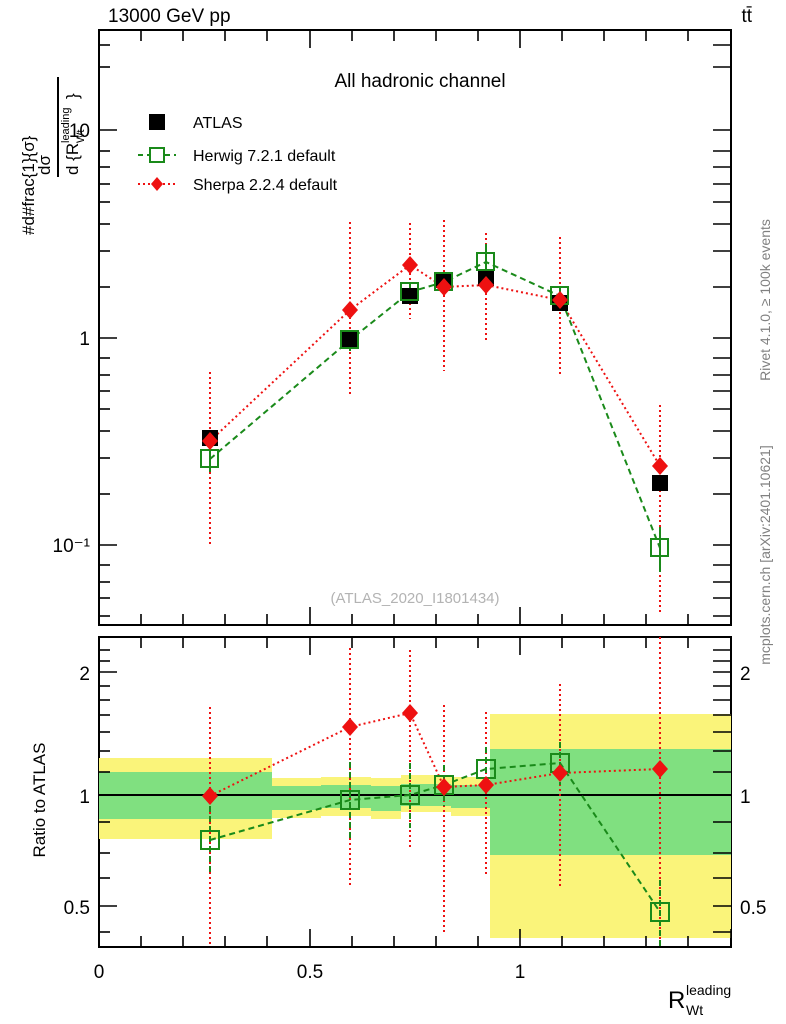  I want to click on side-text-lower-group: mcplots.cern.ch [arXiv:2401.10621], so click(765, 554).